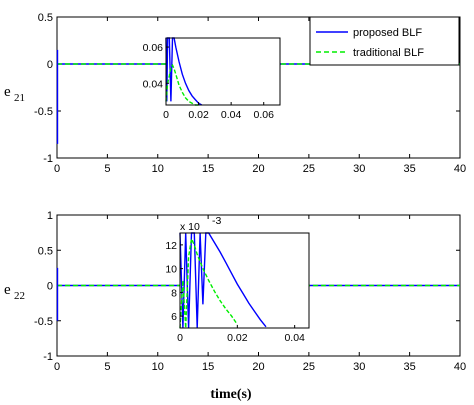 This screenshot has height=405, width=474. I want to click on e21-ylabel: e, so click(7, 92).